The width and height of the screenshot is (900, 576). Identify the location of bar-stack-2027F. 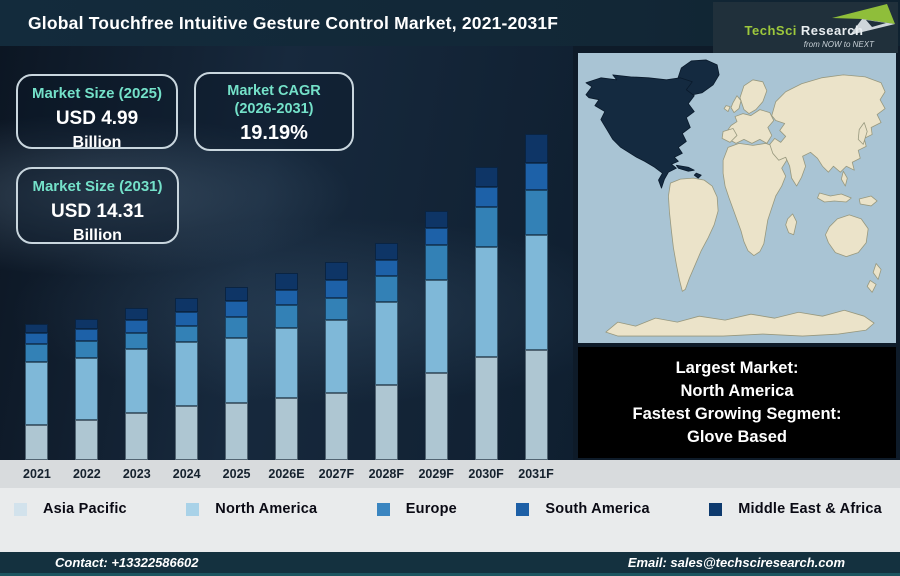
(336, 361).